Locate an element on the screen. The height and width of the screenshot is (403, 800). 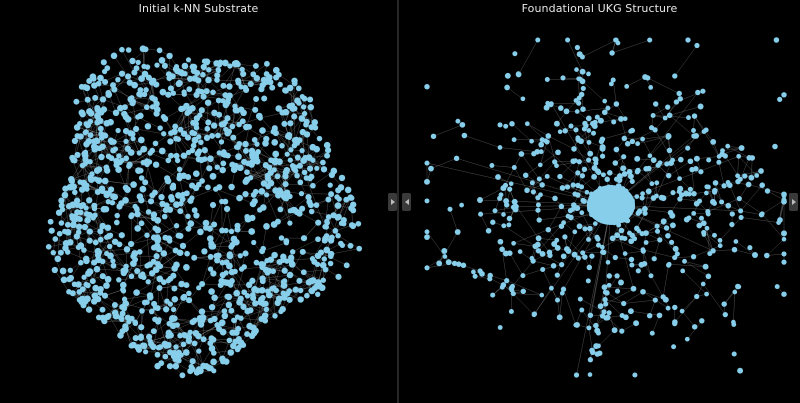
right-panel-collapse-button is located at coordinates (793, 202).